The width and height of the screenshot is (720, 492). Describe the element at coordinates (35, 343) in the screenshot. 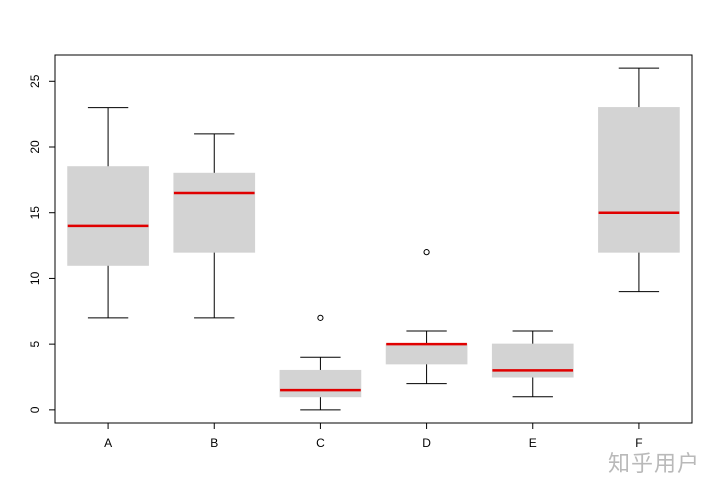

I see `y-tick-label: 5` at that location.